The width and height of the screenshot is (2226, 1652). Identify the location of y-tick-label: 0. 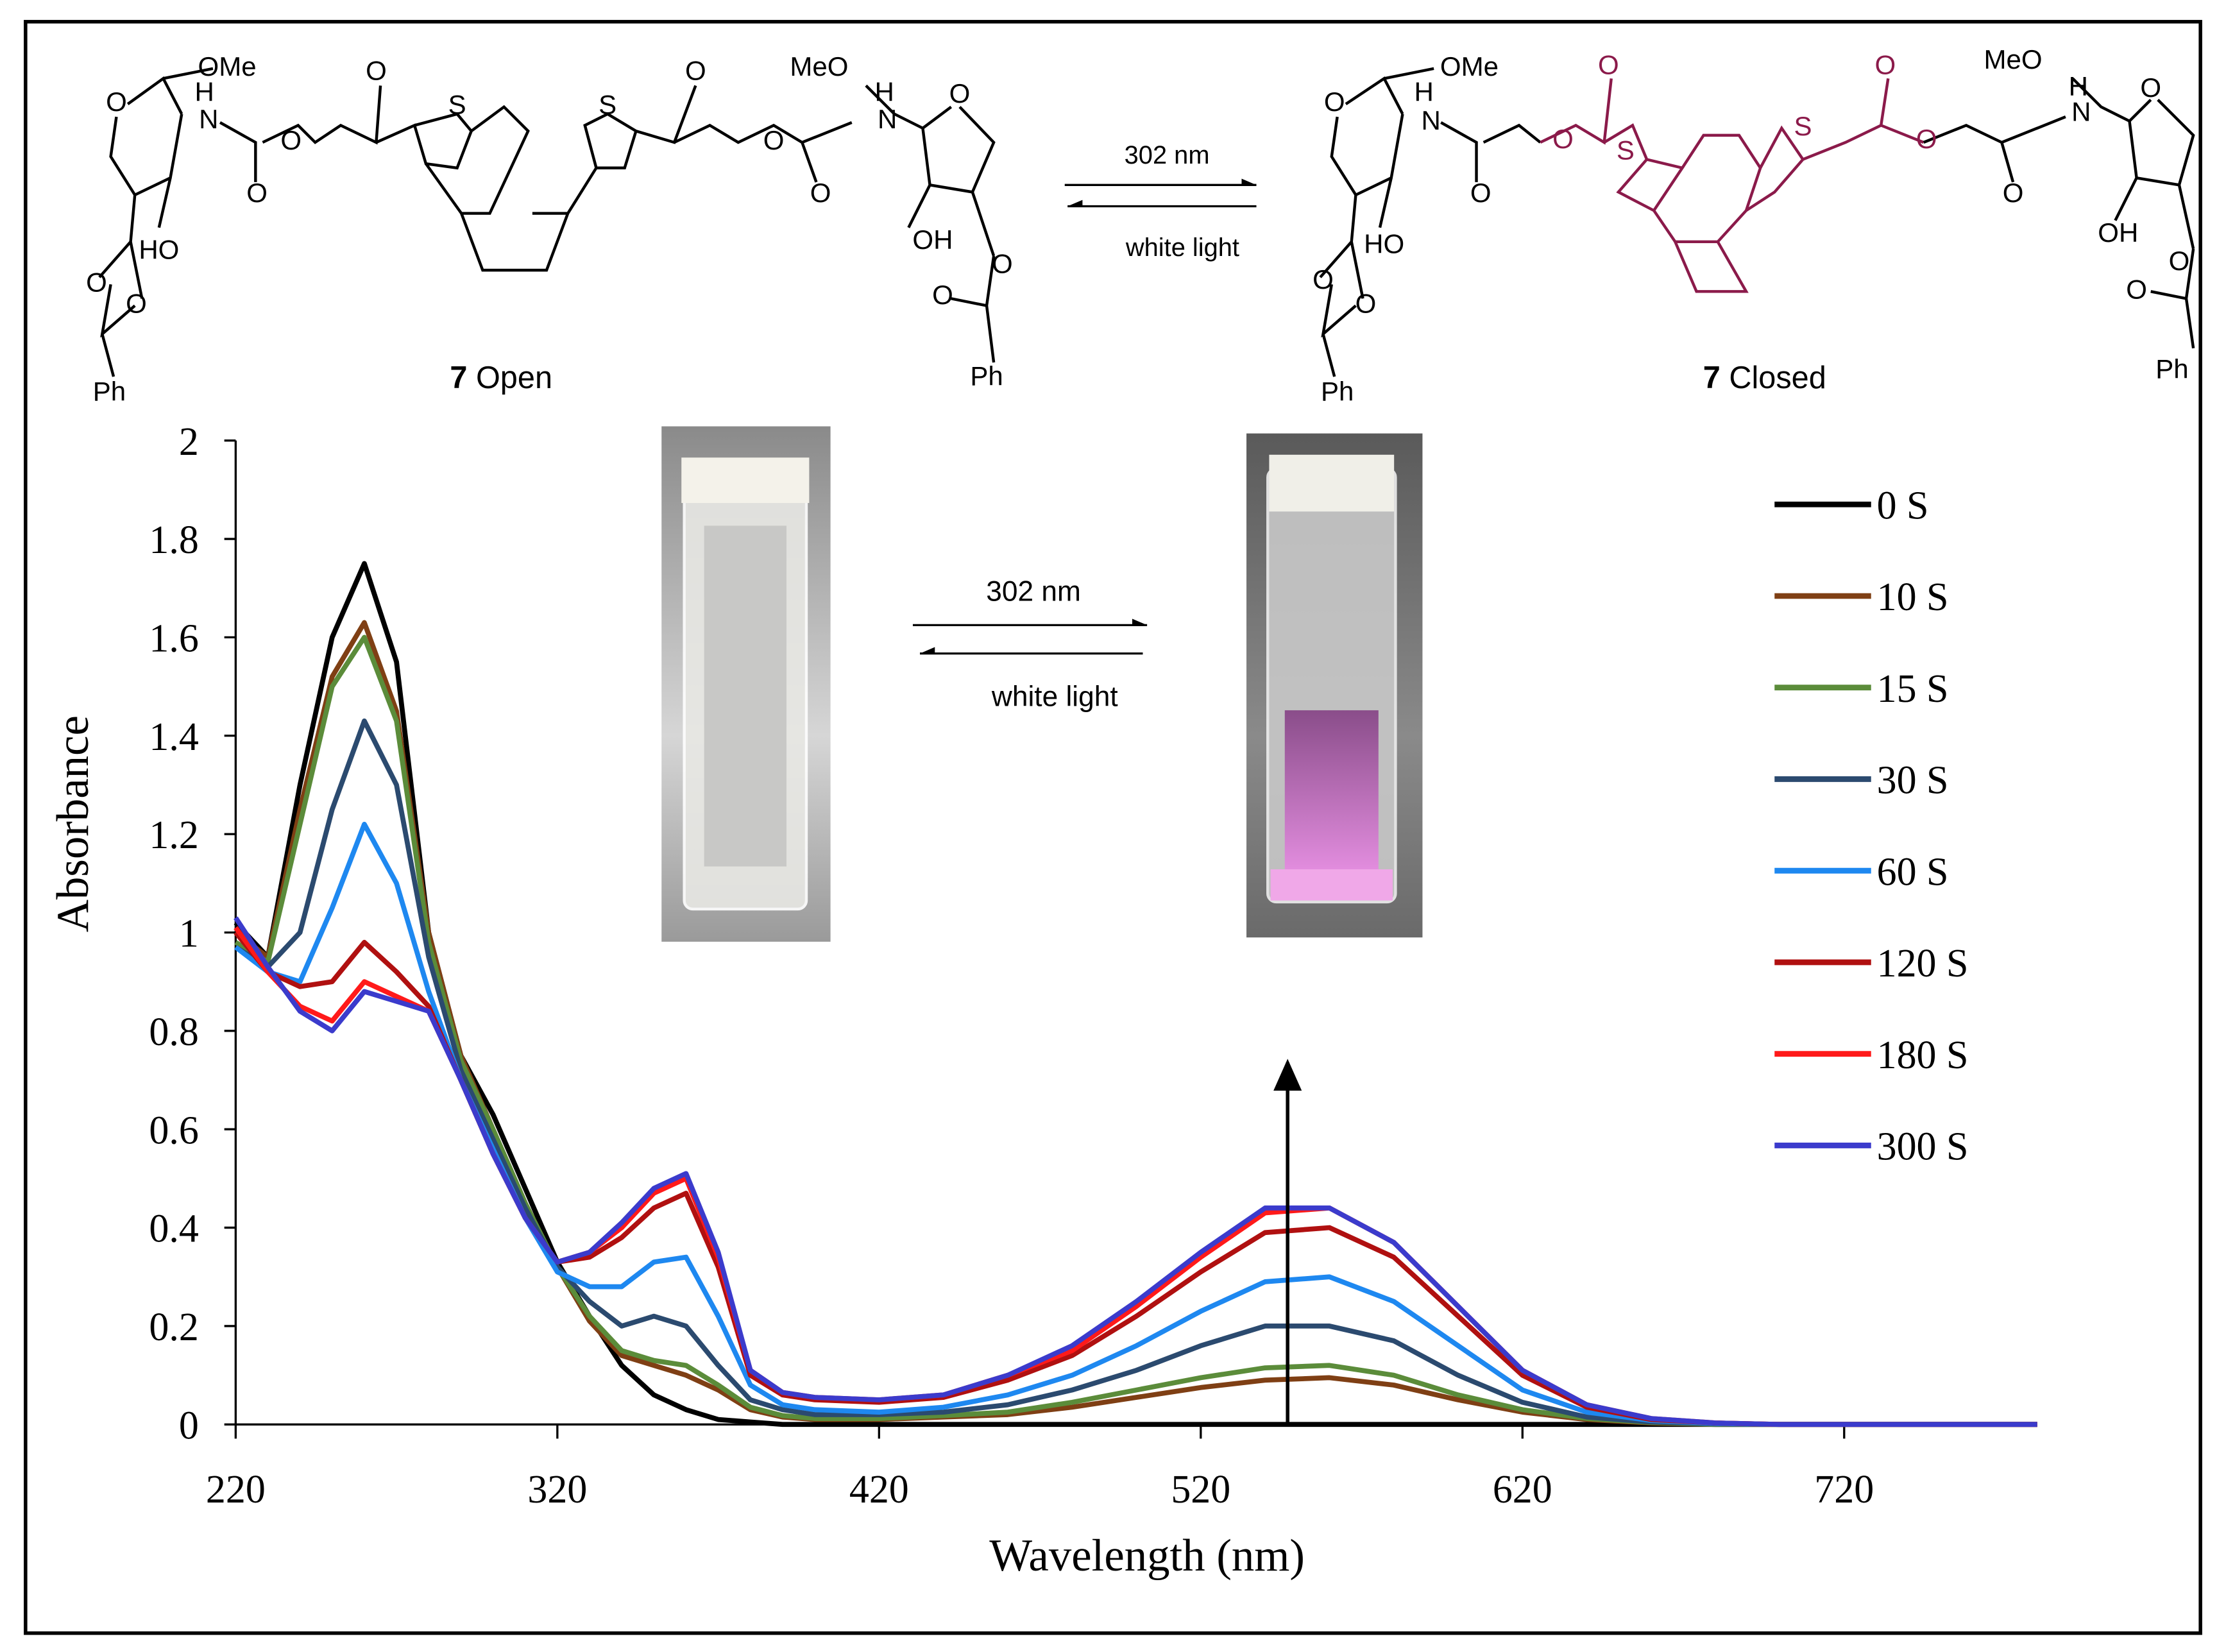
(189, 1425).